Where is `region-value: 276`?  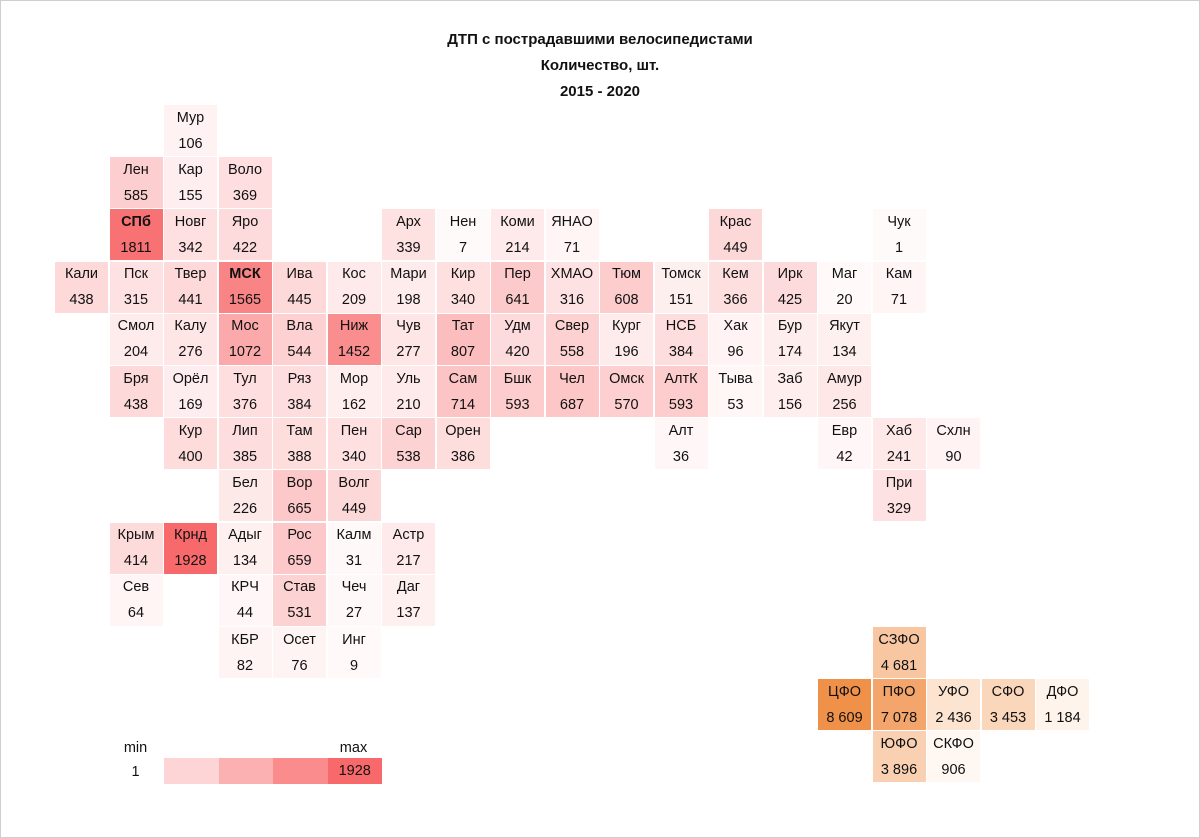 region-value: 276 is located at coordinates (190, 352).